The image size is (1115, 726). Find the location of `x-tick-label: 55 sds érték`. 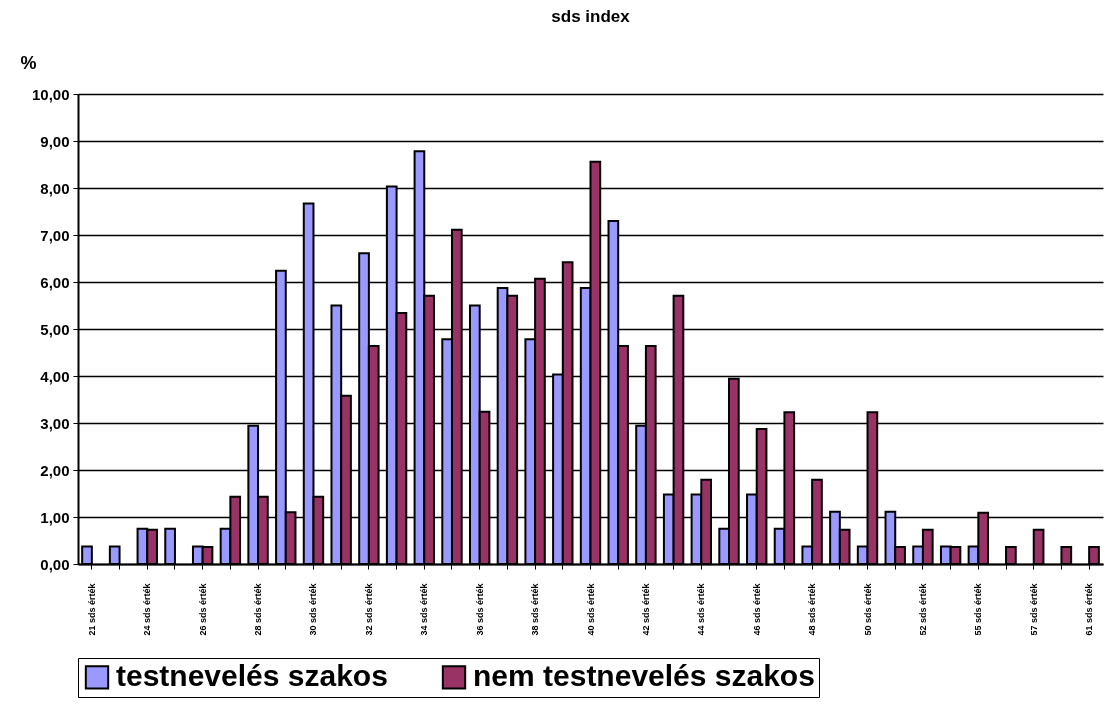

x-tick-label: 55 sds érték is located at coordinates (978, 609).